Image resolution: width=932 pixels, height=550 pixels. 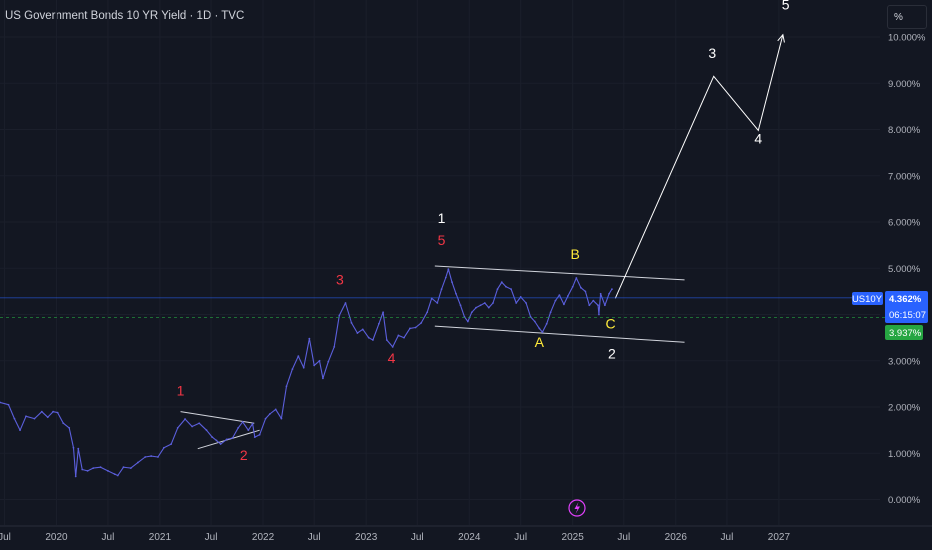 I want to click on wave-label: 1, so click(x=442, y=218).